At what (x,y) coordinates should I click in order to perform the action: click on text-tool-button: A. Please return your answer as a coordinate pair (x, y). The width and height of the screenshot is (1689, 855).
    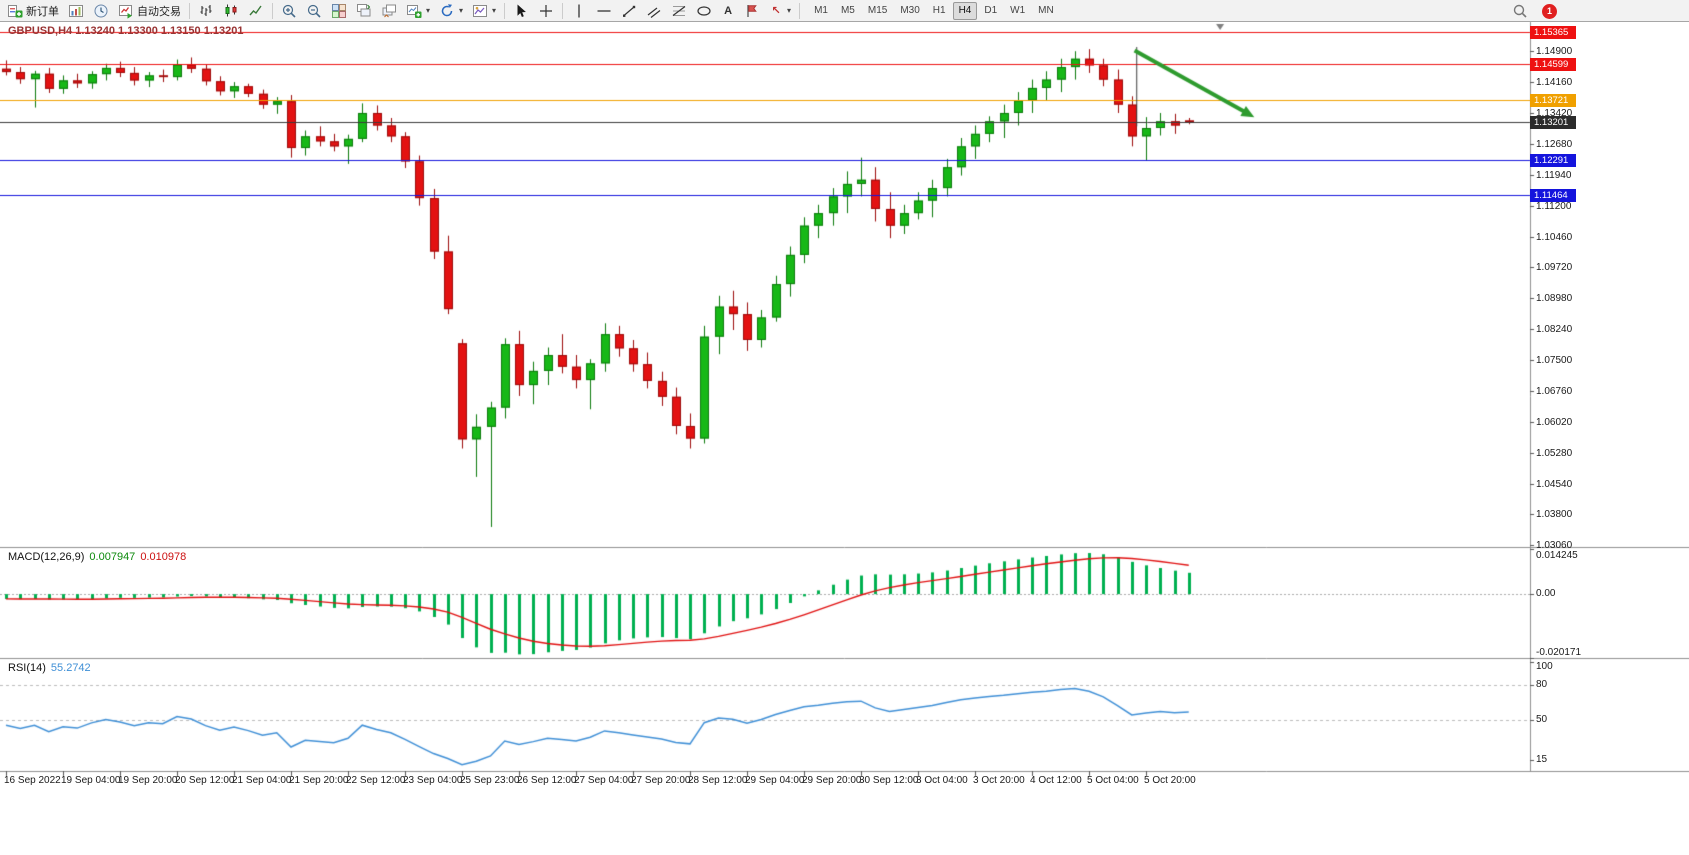
    Looking at the image, I should click on (728, 11).